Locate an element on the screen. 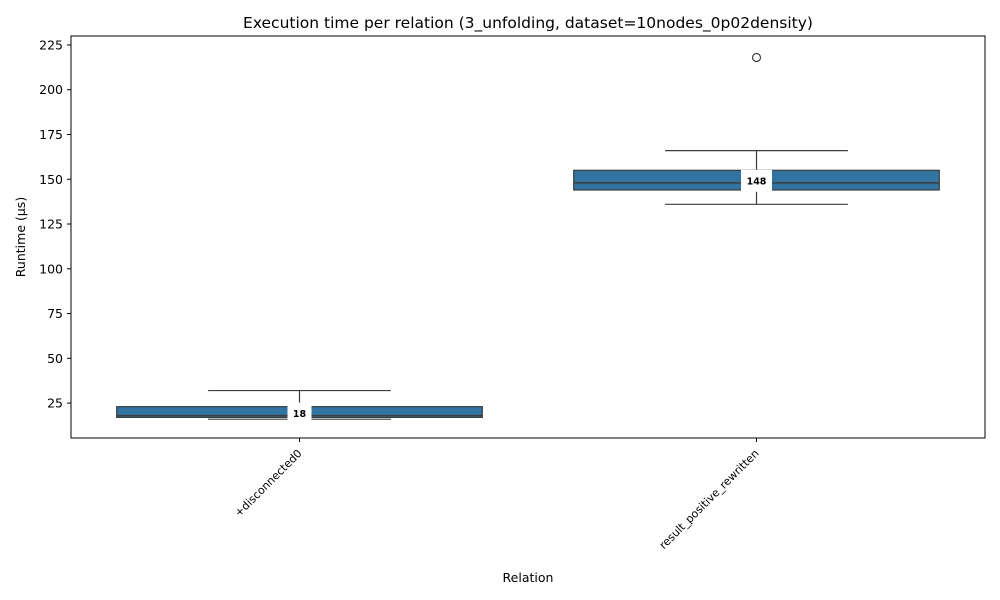  y-tick-label: 125 is located at coordinates (51, 224).